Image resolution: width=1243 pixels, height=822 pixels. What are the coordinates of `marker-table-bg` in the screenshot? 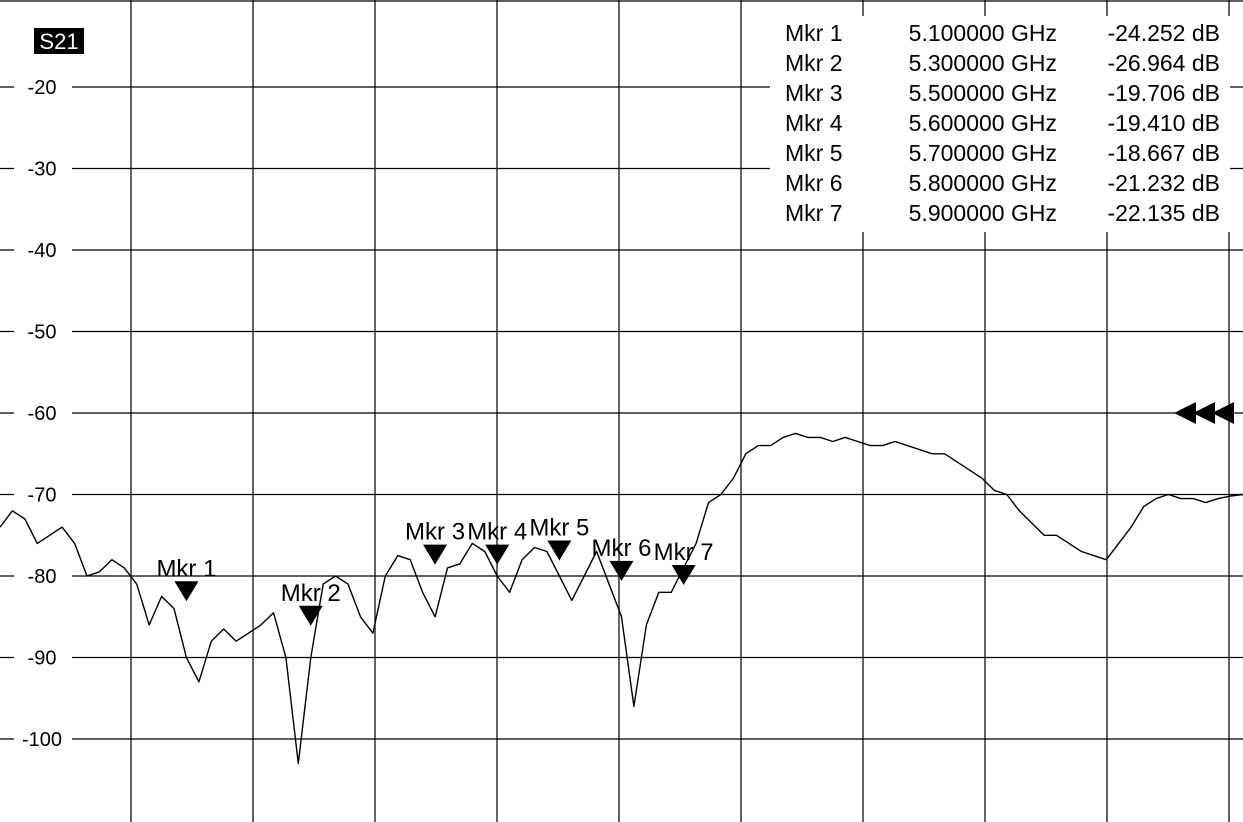 It's located at (1000, 124).